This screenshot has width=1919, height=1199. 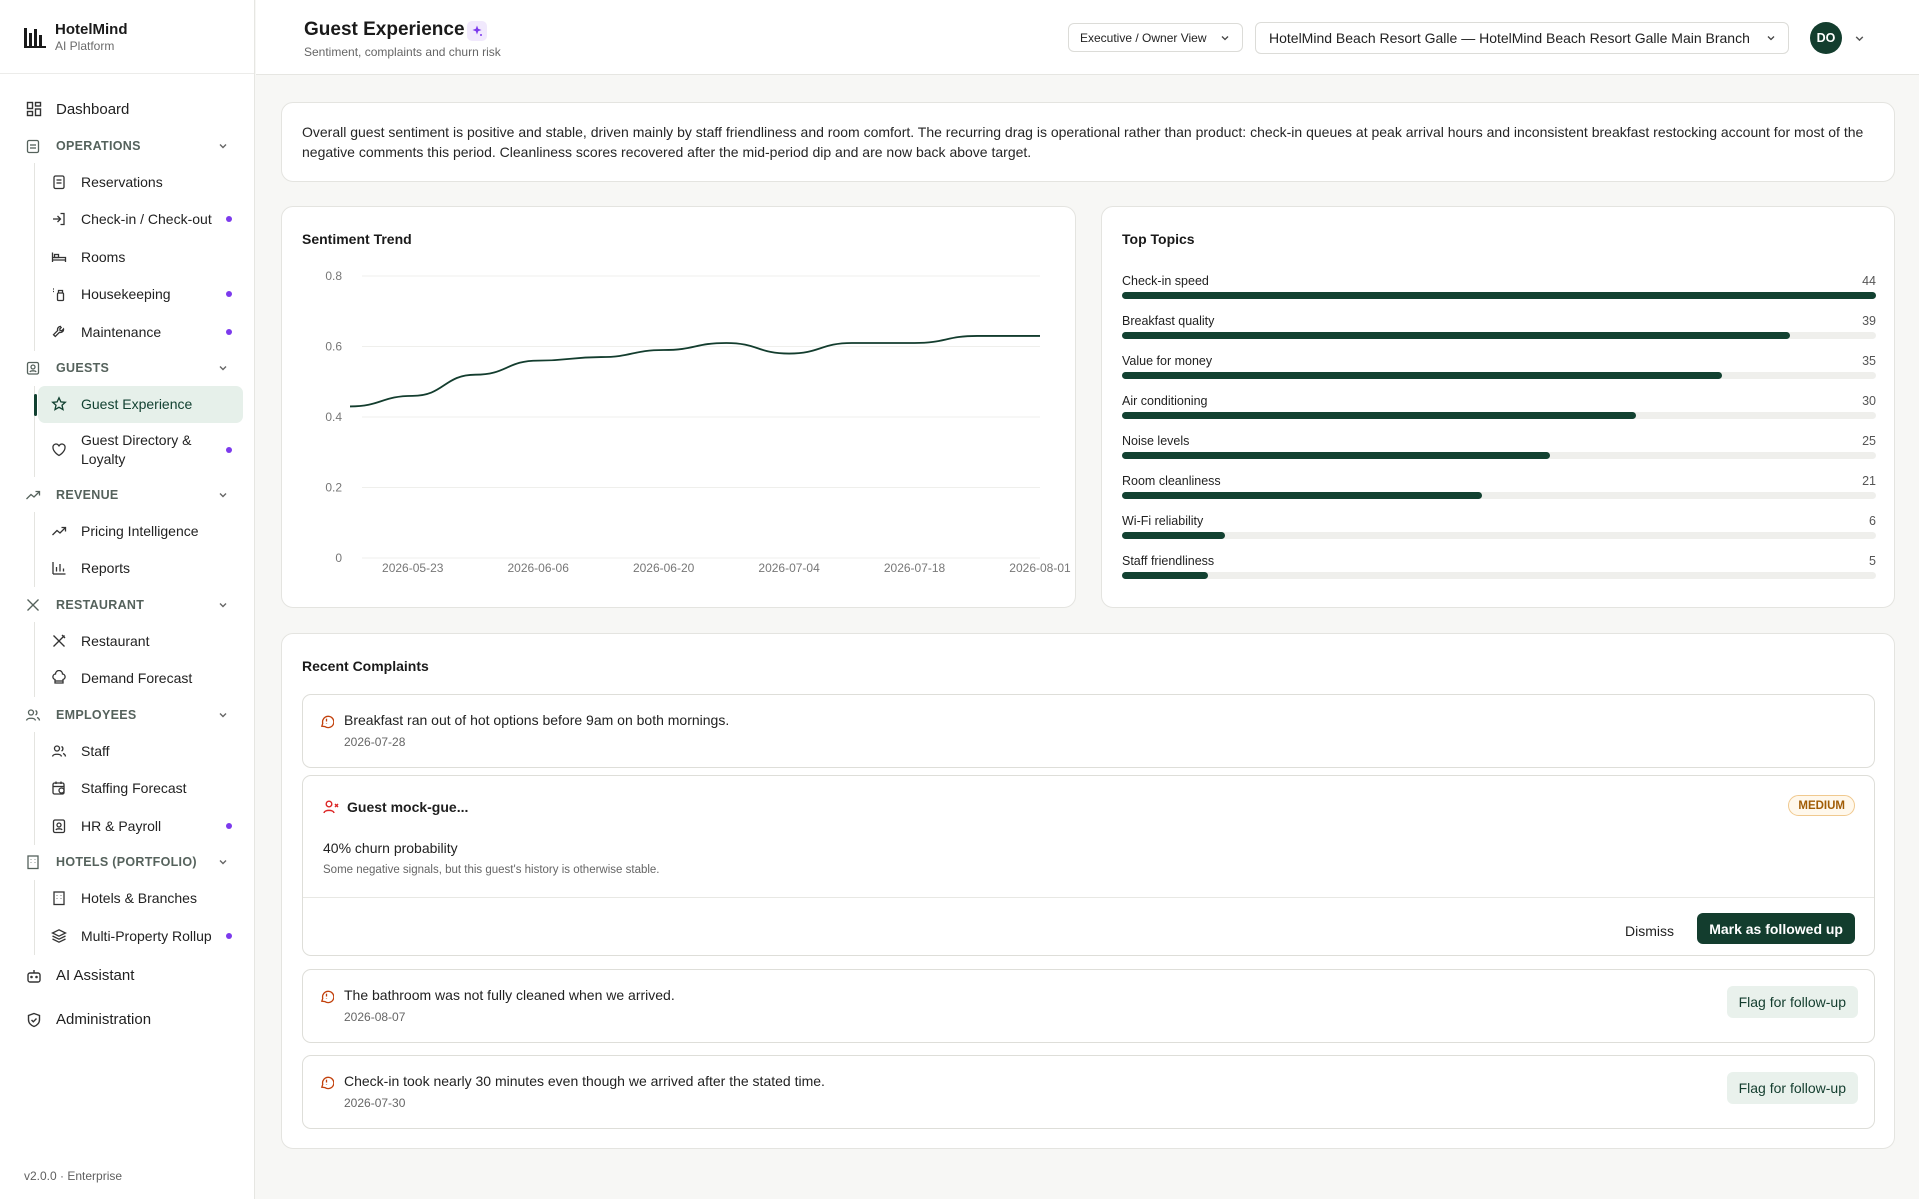 What do you see at coordinates (1168, 321) in the screenshot?
I see `topic-label: Breakfast quality` at bounding box center [1168, 321].